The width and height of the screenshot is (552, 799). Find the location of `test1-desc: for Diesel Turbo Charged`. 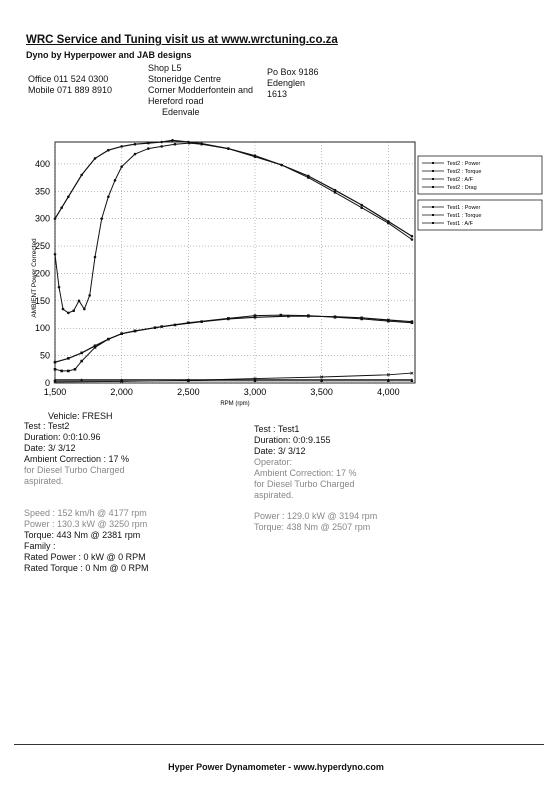

test1-desc: for Diesel Turbo Charged is located at coordinates (304, 484).